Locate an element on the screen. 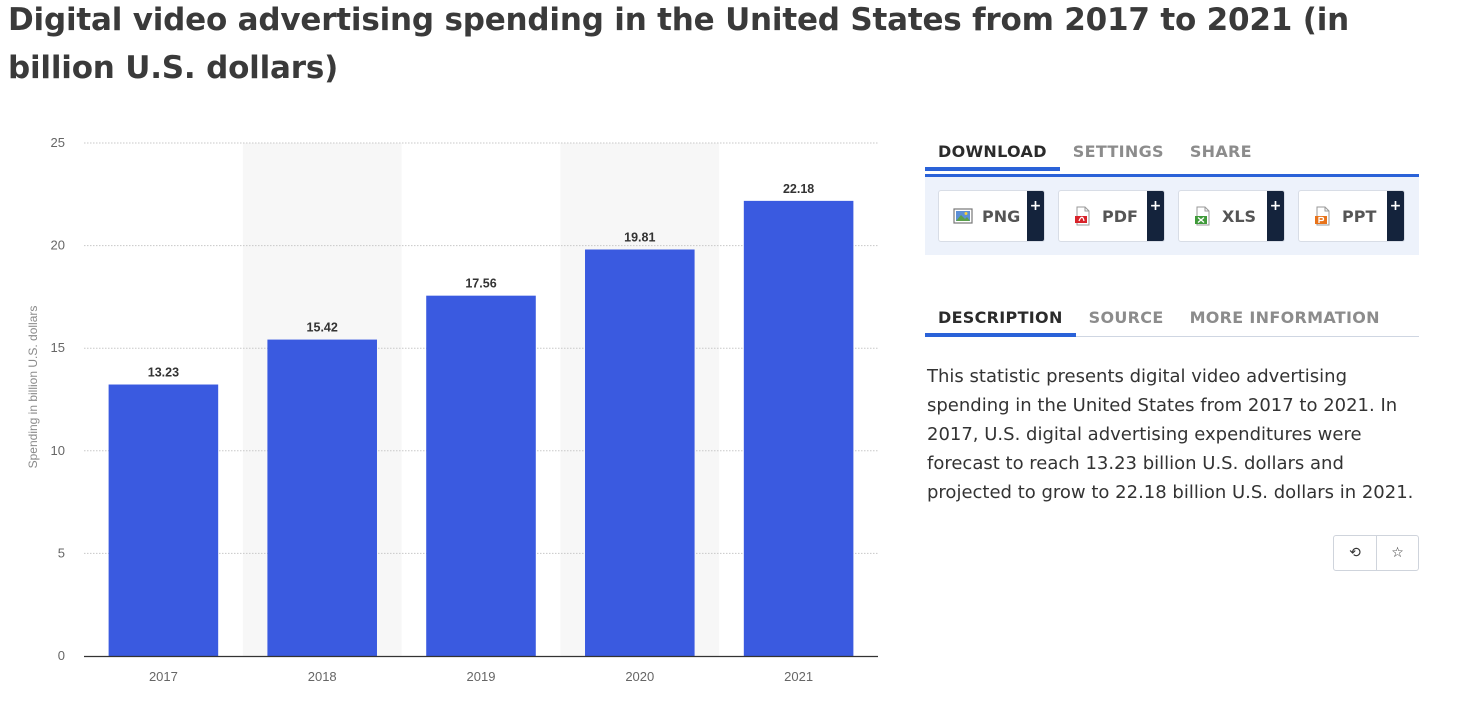  history-icon: ⟲ is located at coordinates (1355, 553).